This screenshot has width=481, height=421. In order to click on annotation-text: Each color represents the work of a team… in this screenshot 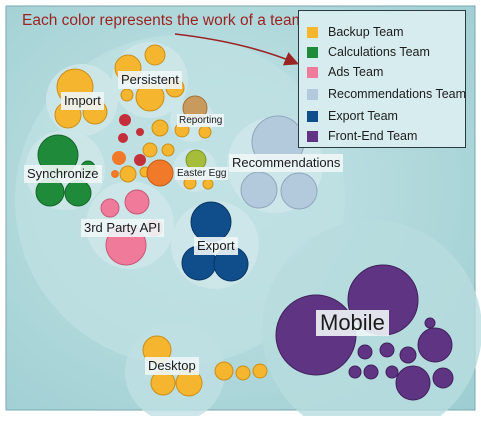, I will do `click(165, 20)`.